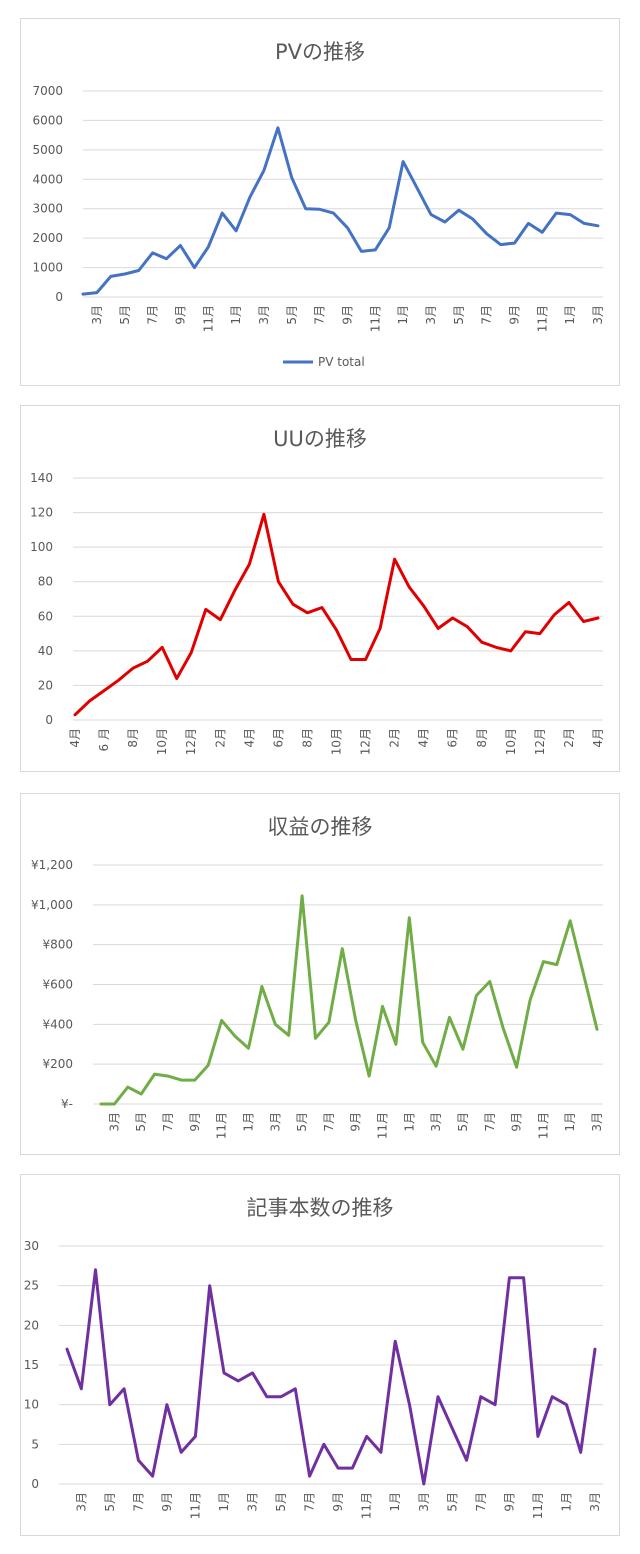 Image resolution: width=640 pixels, height=1554 pixels. Describe the element at coordinates (57, 985) in the screenshot. I see `y-tick-label: ¥600` at that location.